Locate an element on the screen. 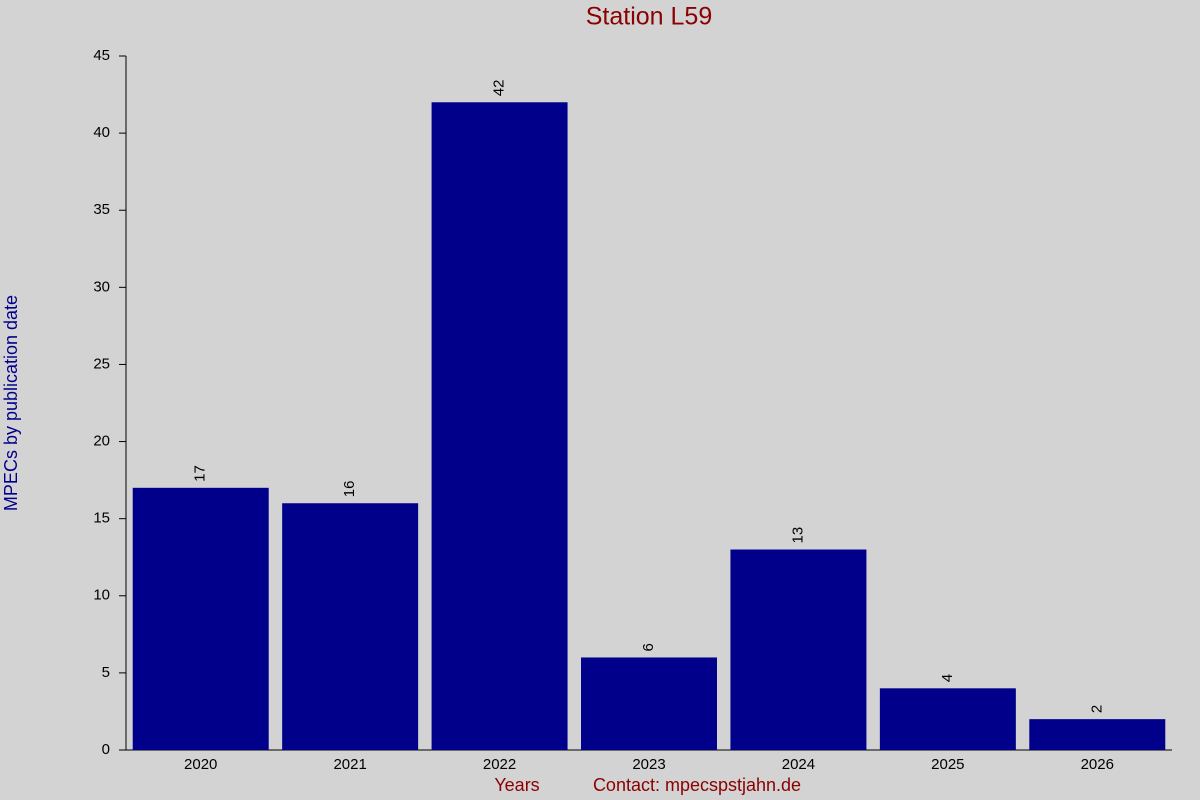 Image resolution: width=1200 pixels, height=800 pixels. data-label: 2 is located at coordinates (1096, 709).